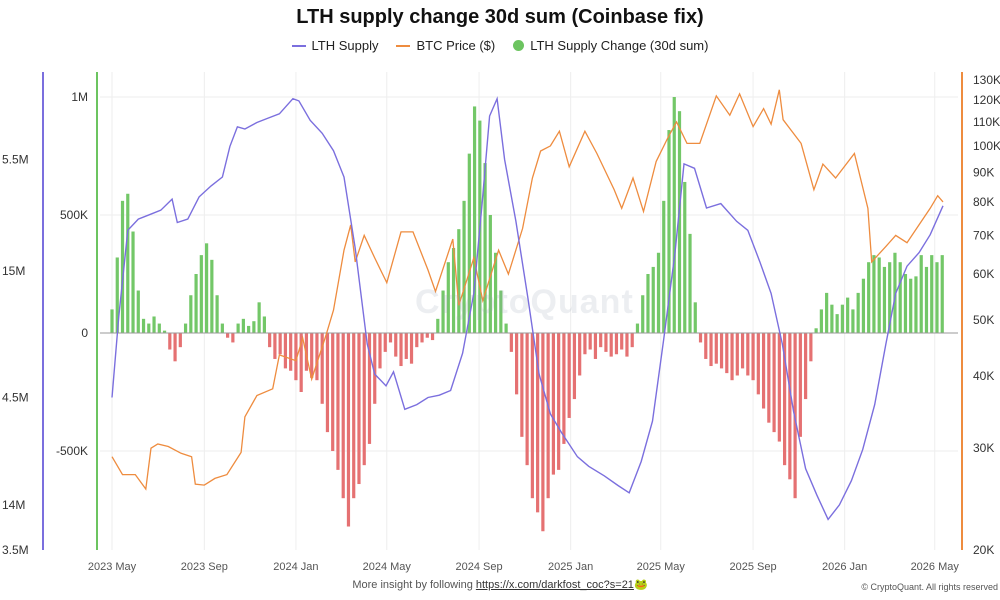 The image size is (1000, 600). I want to click on x-tick-label: 2026 Jan, so click(844, 567).